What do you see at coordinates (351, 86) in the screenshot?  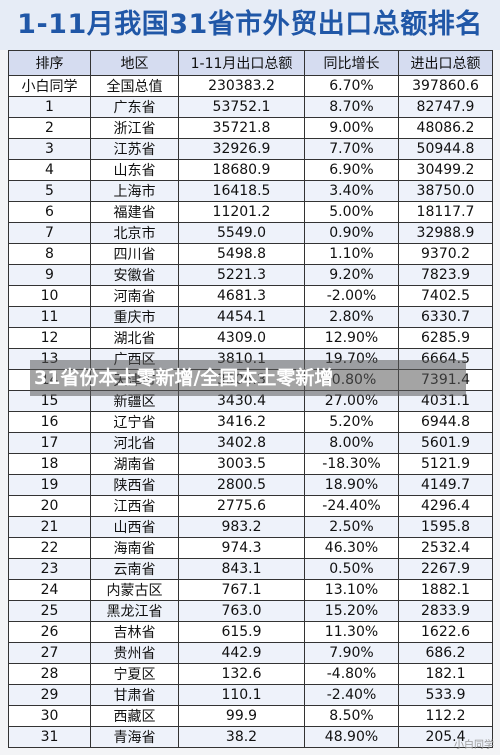 I see `cell-yoy-growth: 6.70%` at bounding box center [351, 86].